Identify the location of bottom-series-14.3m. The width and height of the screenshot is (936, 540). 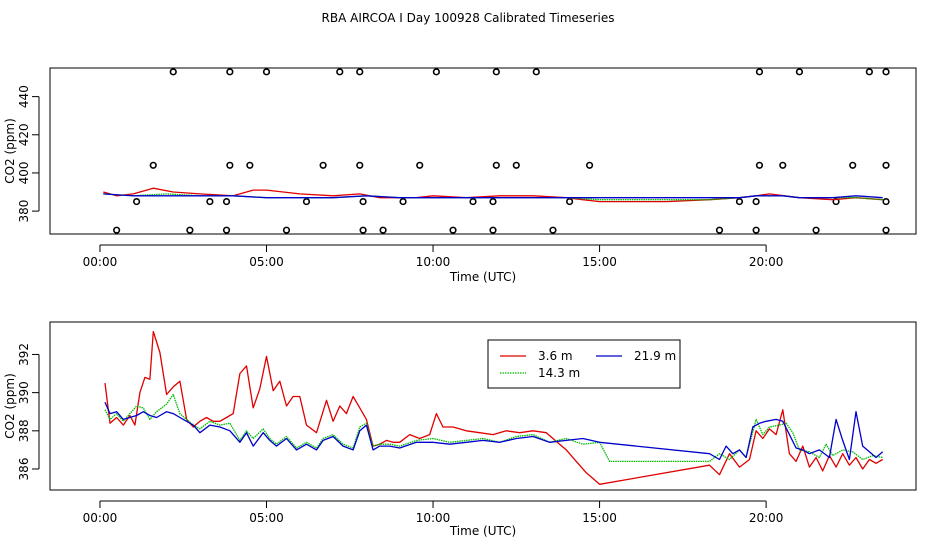
(493, 428).